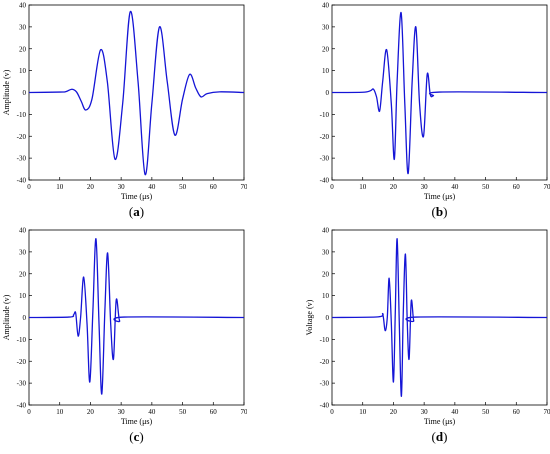 Image resolution: width=550 pixels, height=454 pixels. What do you see at coordinates (136, 211) in the screenshot?
I see `panel-caption: (a)` at bounding box center [136, 211].